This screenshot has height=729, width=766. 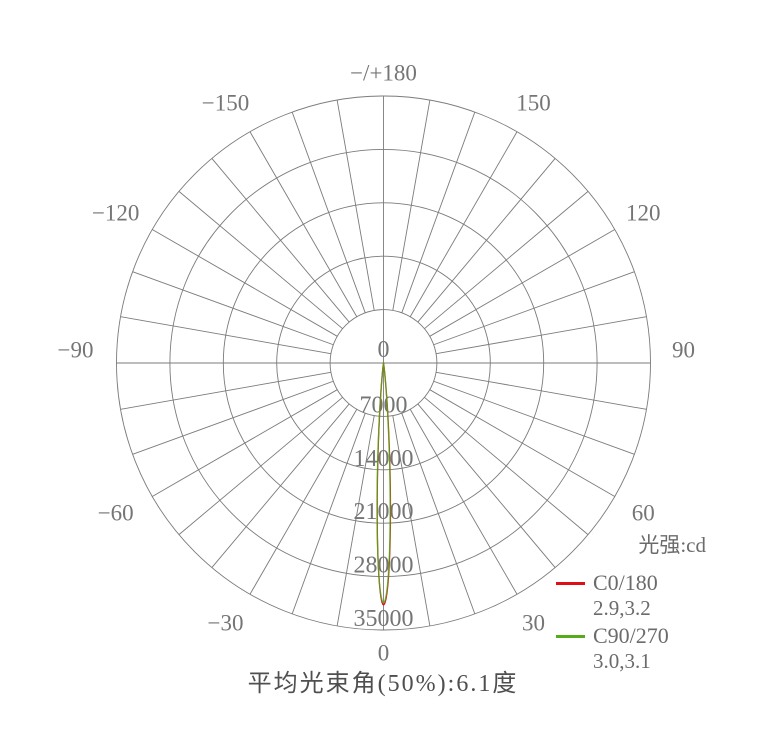 What do you see at coordinates (226, 622) in the screenshot?
I see `angle-label: −30` at bounding box center [226, 622].